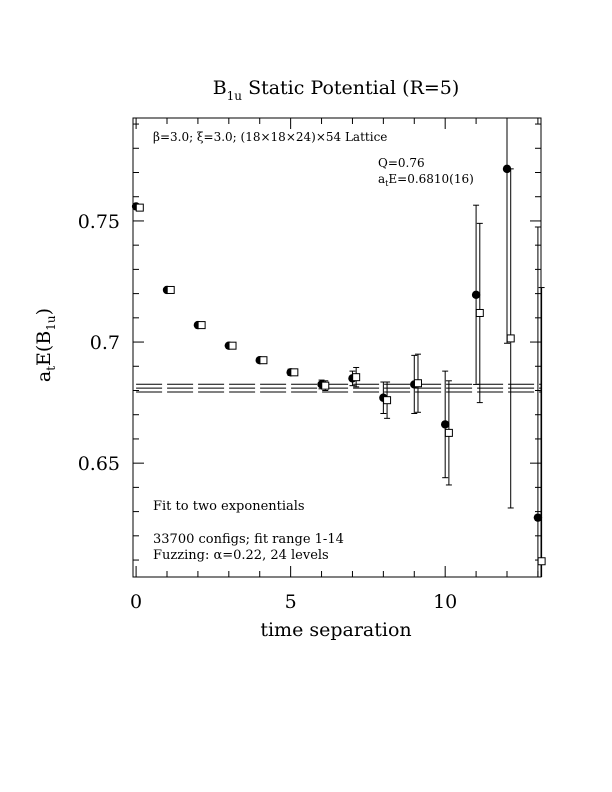  I want to click on y-axis-label: atE(B1u), so click(45, 345).